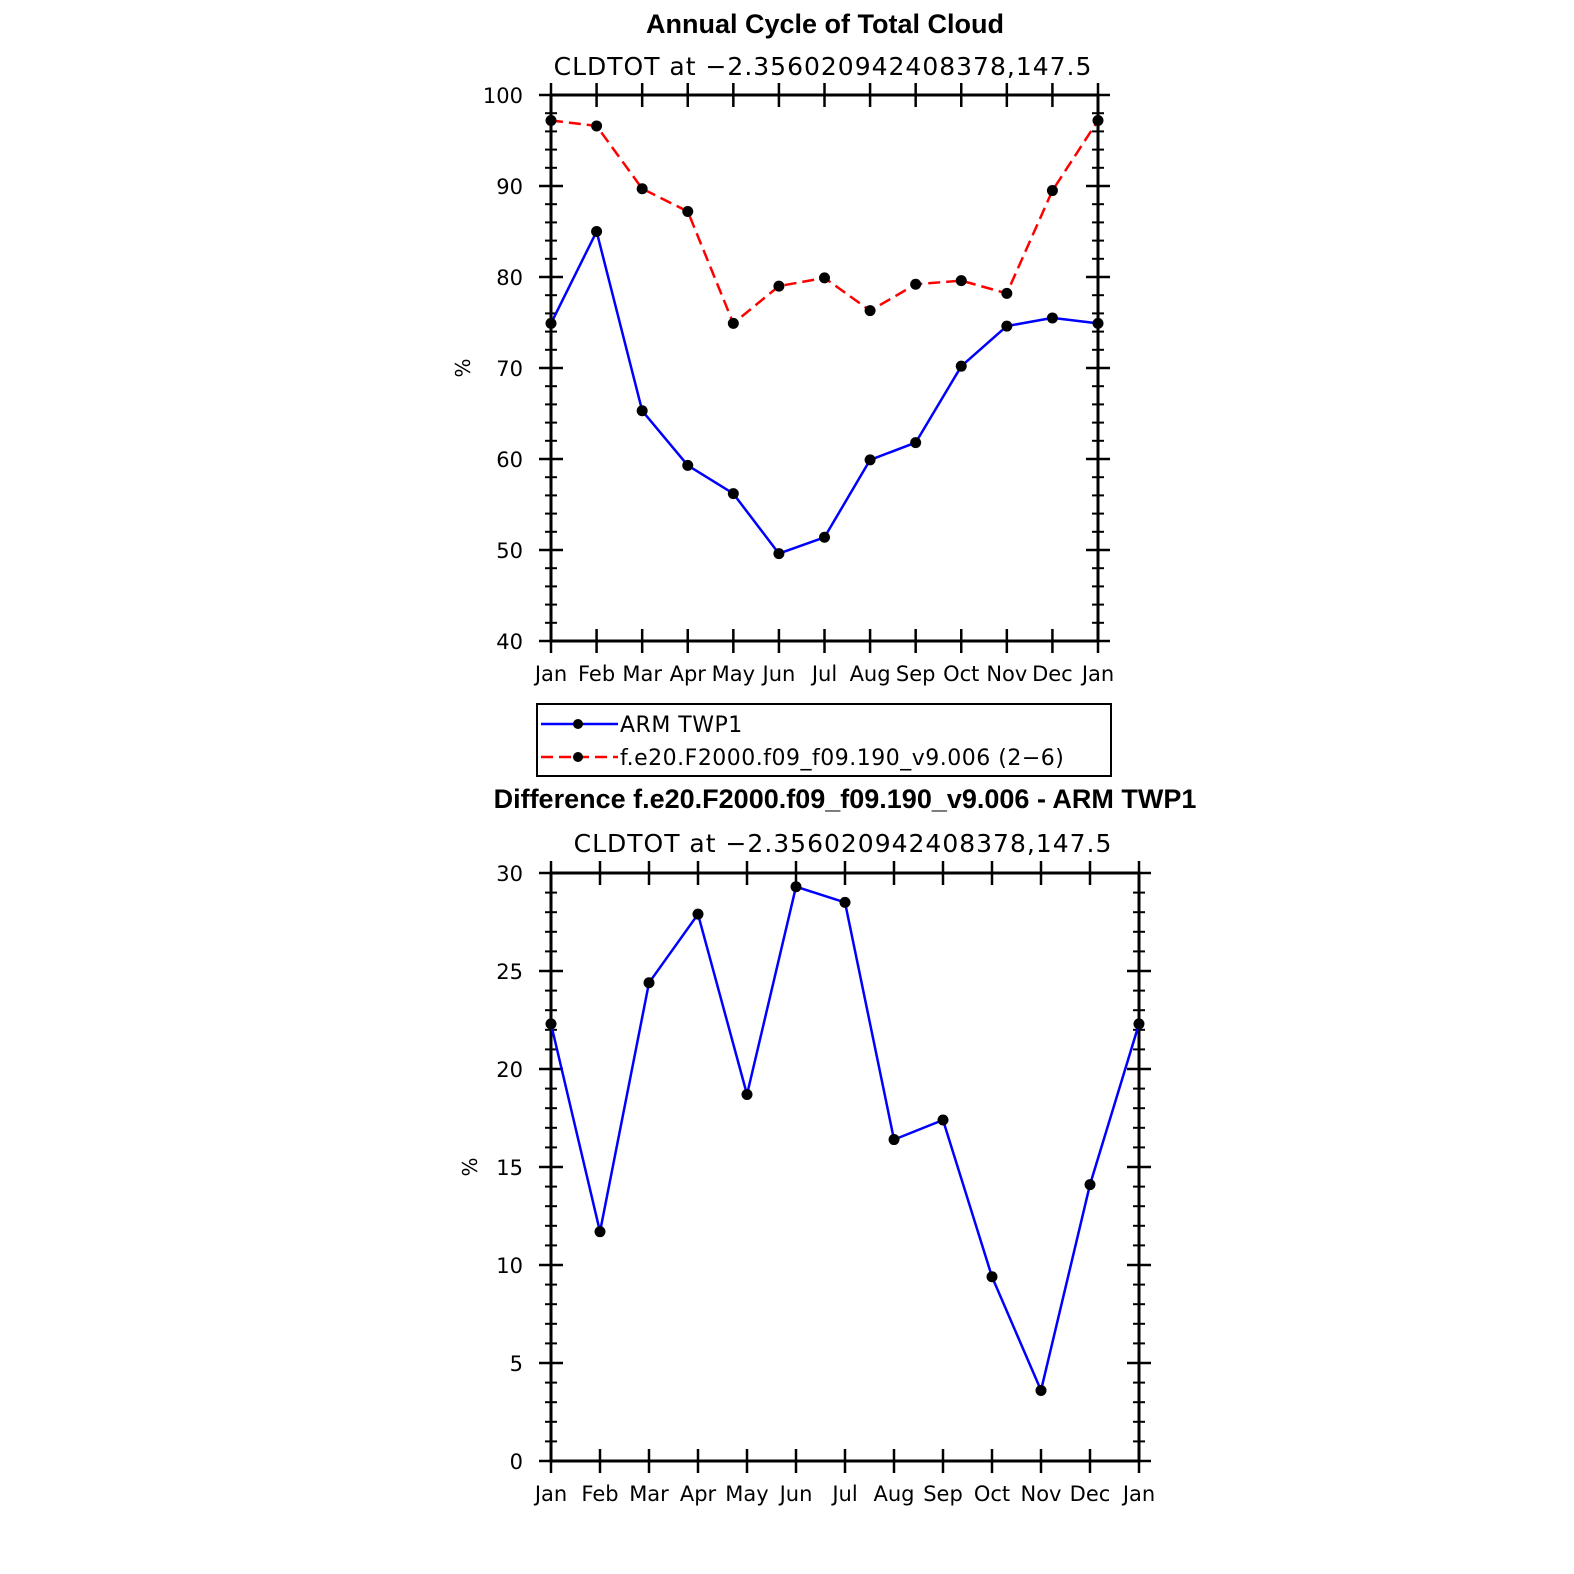  What do you see at coordinates (509, 1168) in the screenshot?
I see `y-tick-label: 15` at bounding box center [509, 1168].